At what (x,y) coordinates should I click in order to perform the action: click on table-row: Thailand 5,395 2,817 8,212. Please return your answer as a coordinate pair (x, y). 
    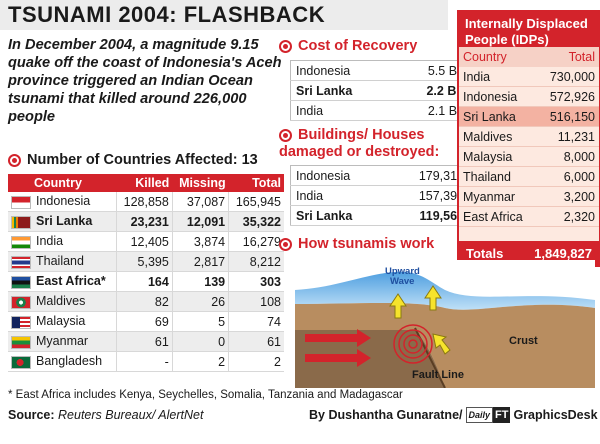
    Looking at the image, I should click on (146, 261).